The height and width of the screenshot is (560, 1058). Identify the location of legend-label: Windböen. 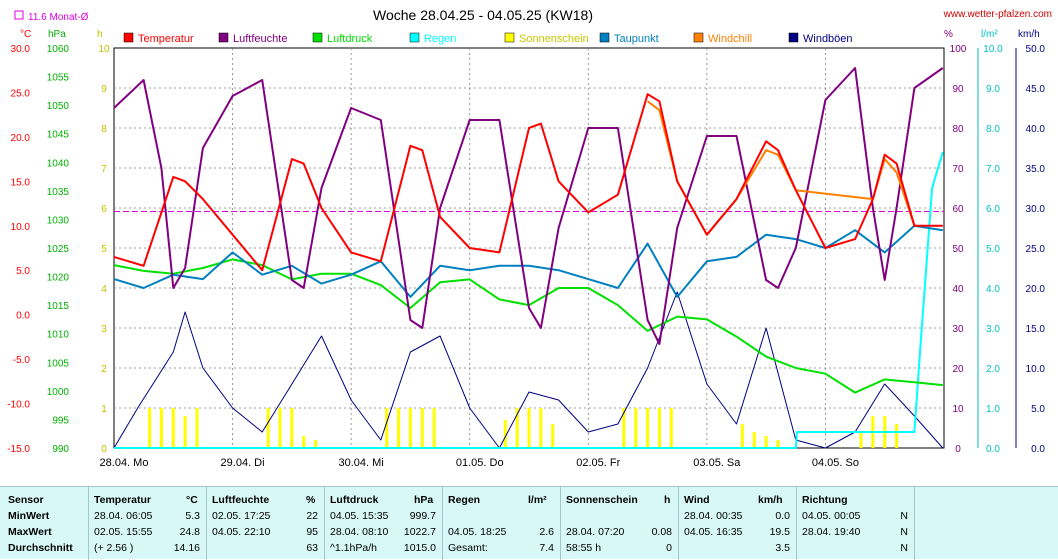
(828, 39).